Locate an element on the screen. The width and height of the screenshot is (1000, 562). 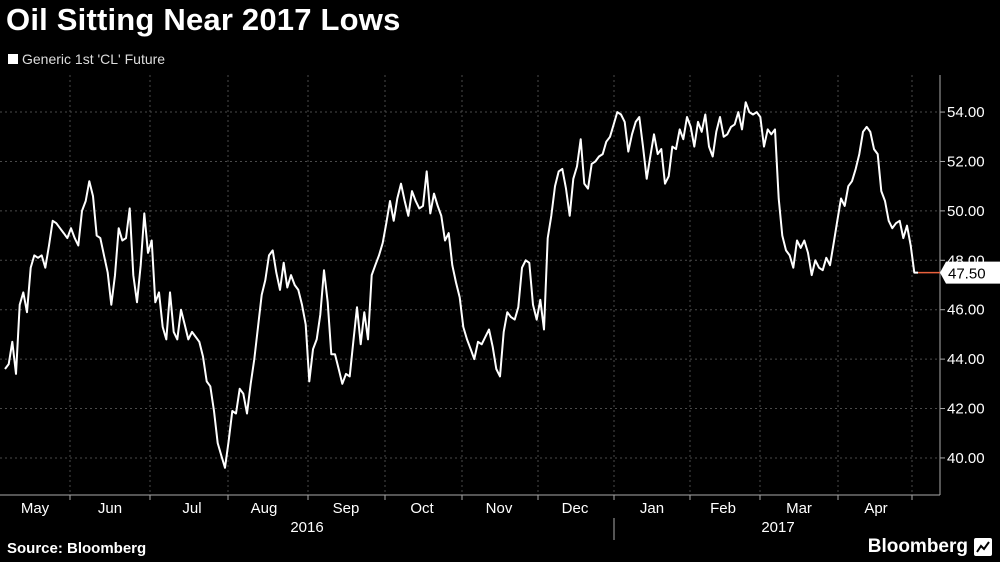
legend: Generic 1st 'CL' Future is located at coordinates (86, 59).